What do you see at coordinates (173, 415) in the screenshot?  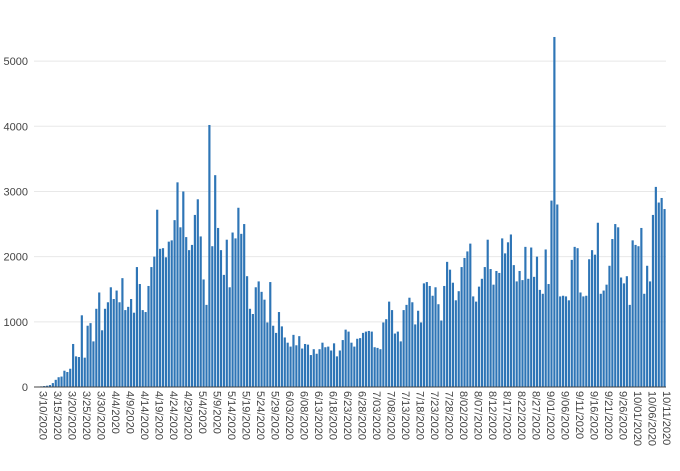 I see `x-tick-label: 4/24/2020` at bounding box center [173, 415].